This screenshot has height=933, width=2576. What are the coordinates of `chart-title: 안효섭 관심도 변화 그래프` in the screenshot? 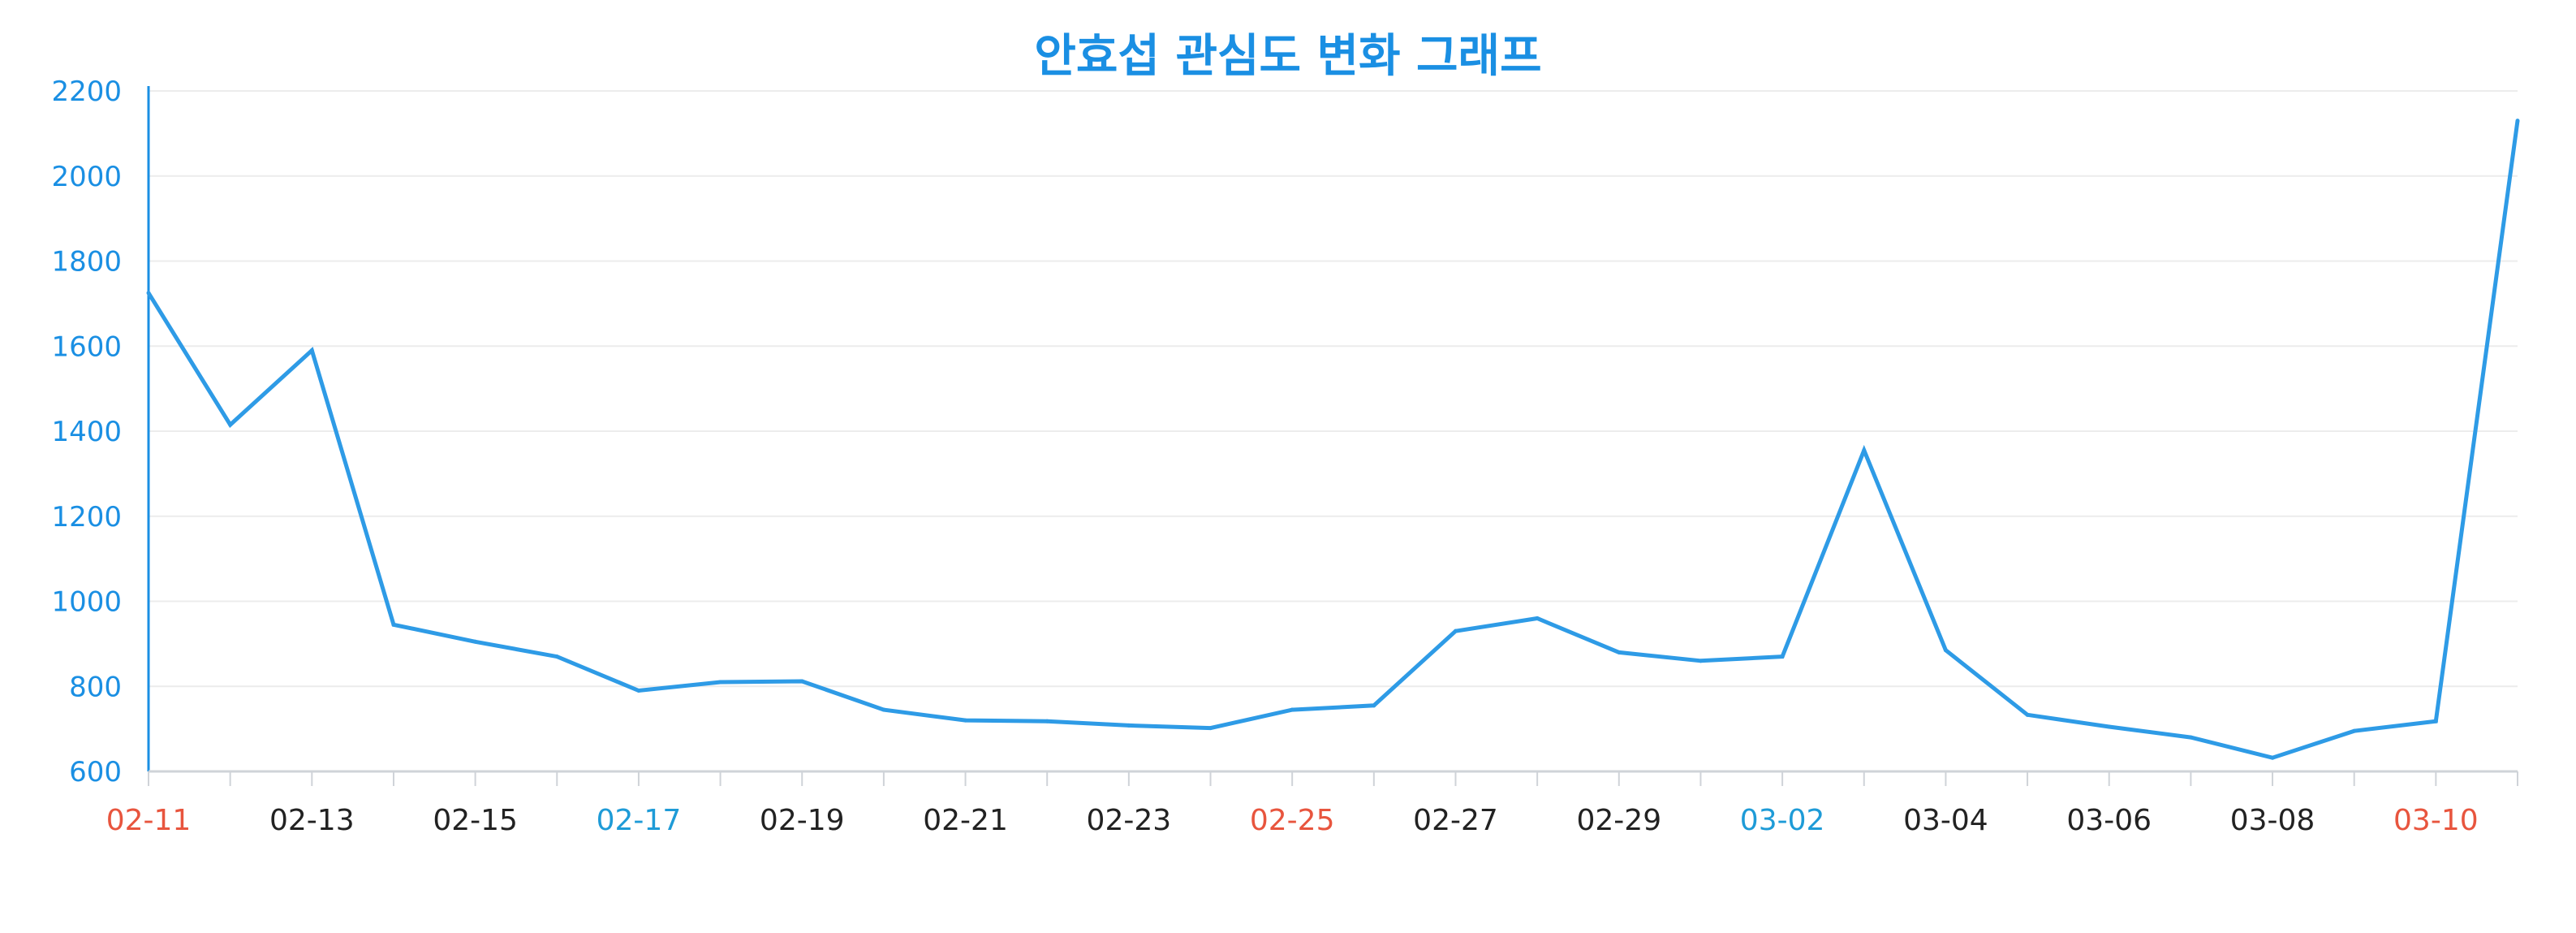 It's located at (1288, 56).